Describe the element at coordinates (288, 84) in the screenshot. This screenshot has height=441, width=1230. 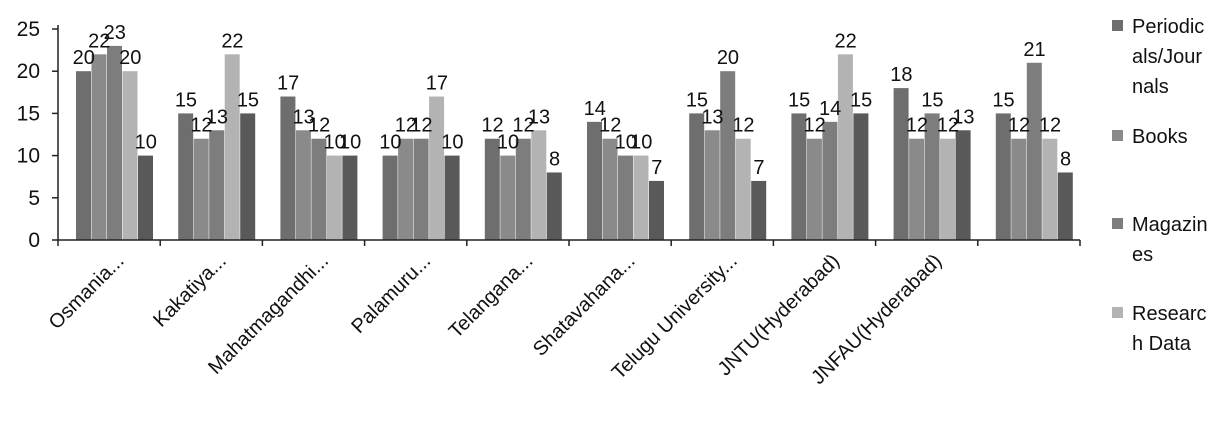
I see `data-label: 17` at that location.